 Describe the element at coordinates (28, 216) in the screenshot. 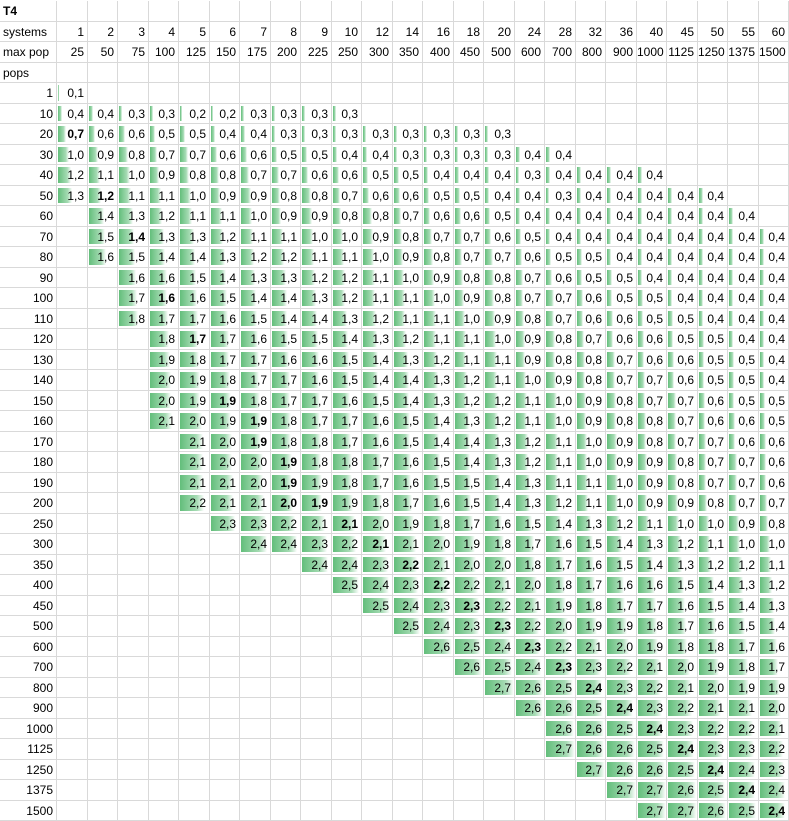

I see `pops-row-label: 60` at that location.